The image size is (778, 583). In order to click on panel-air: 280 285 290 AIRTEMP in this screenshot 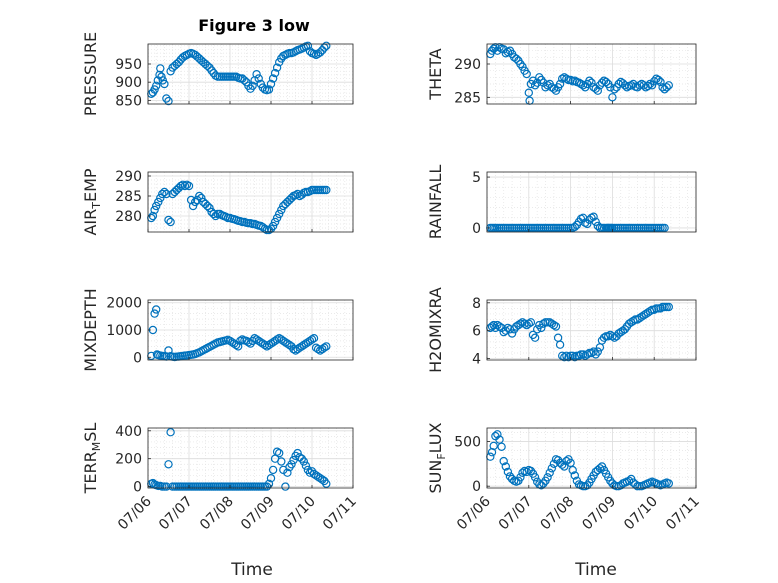, I will do `click(217, 202)`.